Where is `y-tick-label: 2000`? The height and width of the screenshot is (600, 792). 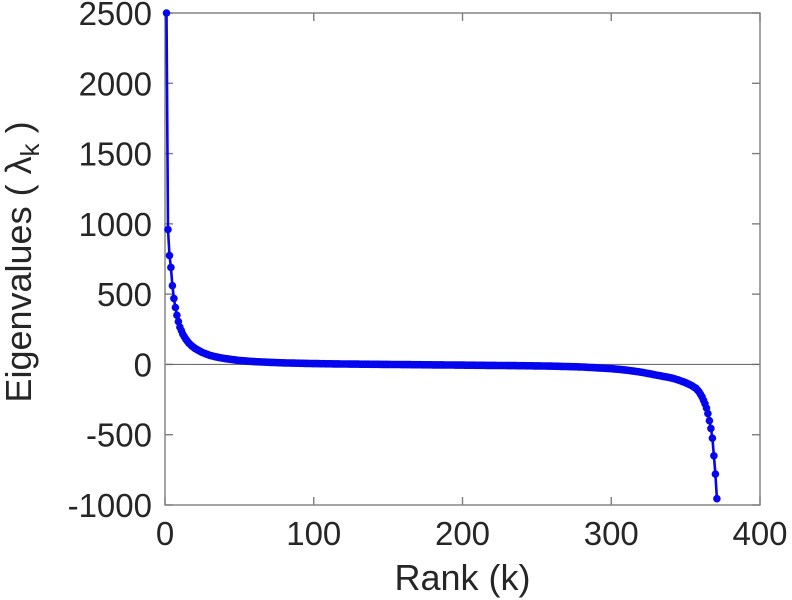
y-tick-label: 2000 is located at coordinates (115, 83).